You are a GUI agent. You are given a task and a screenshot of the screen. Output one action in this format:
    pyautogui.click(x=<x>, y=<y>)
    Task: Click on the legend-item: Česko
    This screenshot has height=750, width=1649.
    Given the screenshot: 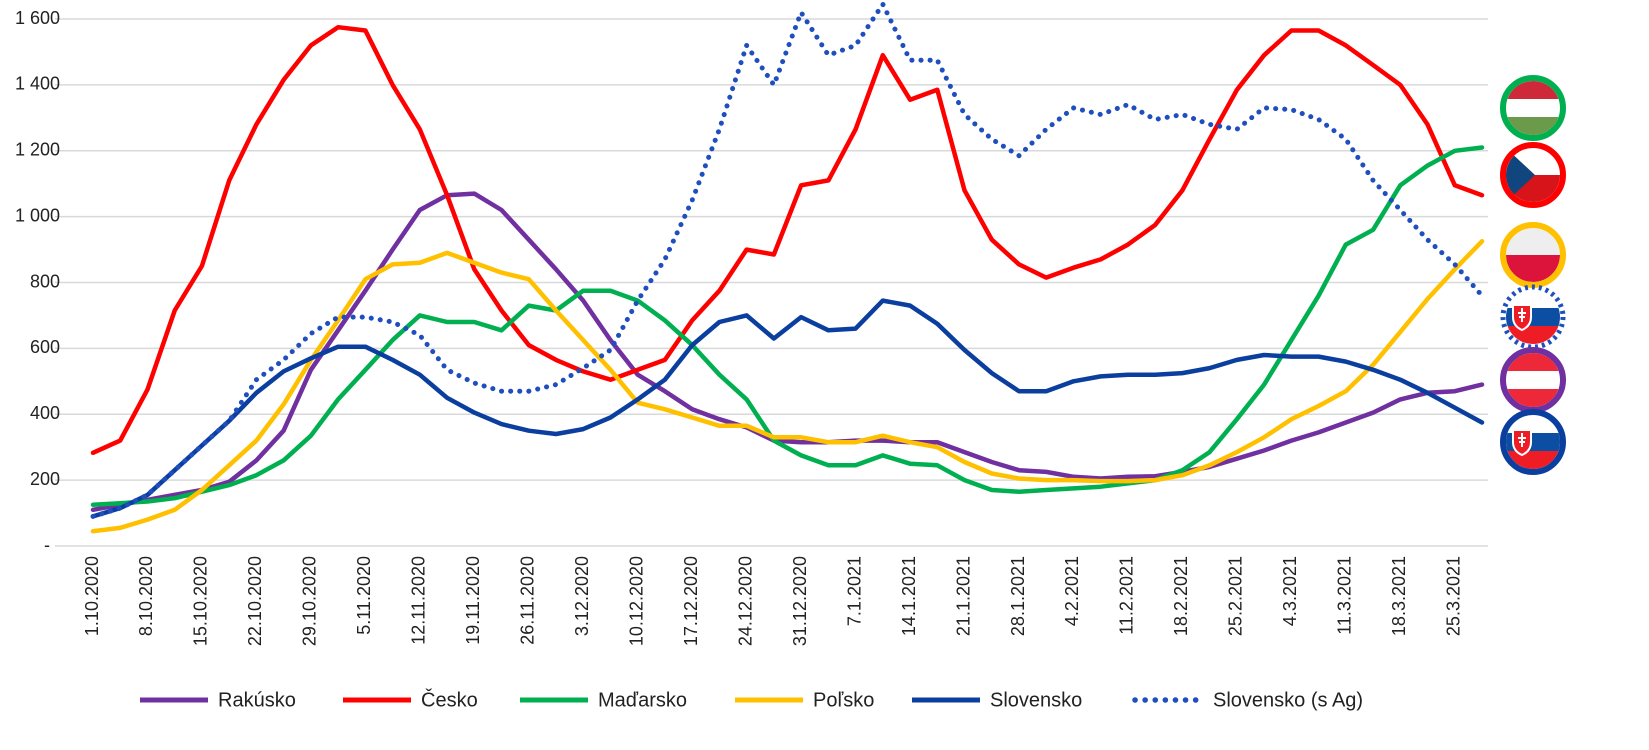 What is the action you would take?
    pyautogui.click(x=410, y=699)
    